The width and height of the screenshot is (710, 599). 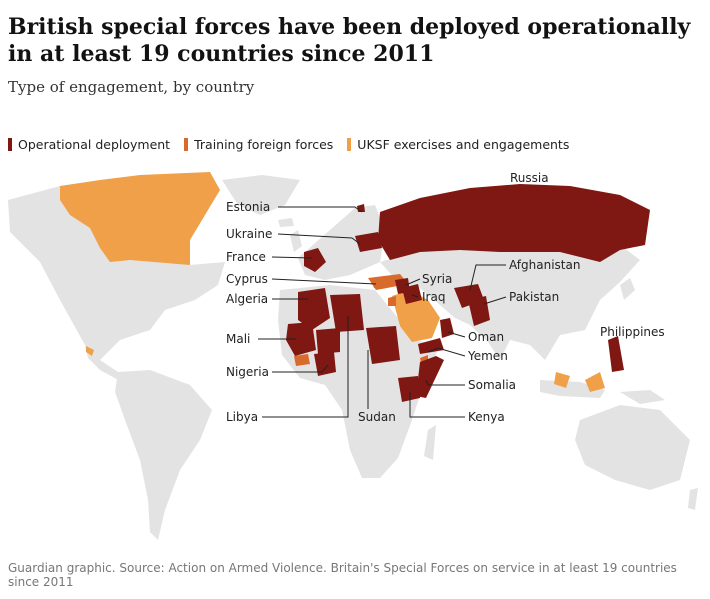 What do you see at coordinates (238, 339) in the screenshot?
I see `label-mali: Mali` at bounding box center [238, 339].